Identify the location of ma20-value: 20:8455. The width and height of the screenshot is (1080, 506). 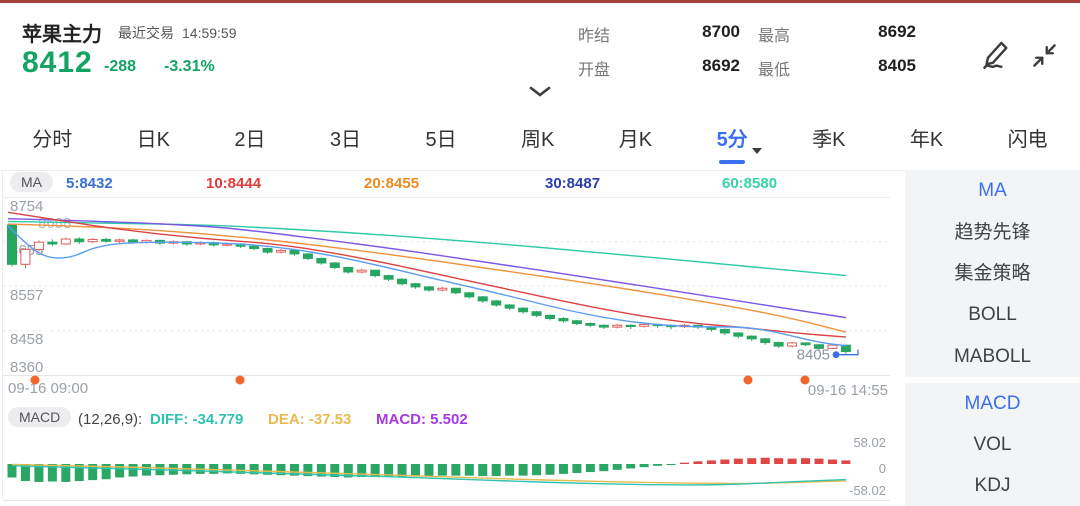
(392, 183).